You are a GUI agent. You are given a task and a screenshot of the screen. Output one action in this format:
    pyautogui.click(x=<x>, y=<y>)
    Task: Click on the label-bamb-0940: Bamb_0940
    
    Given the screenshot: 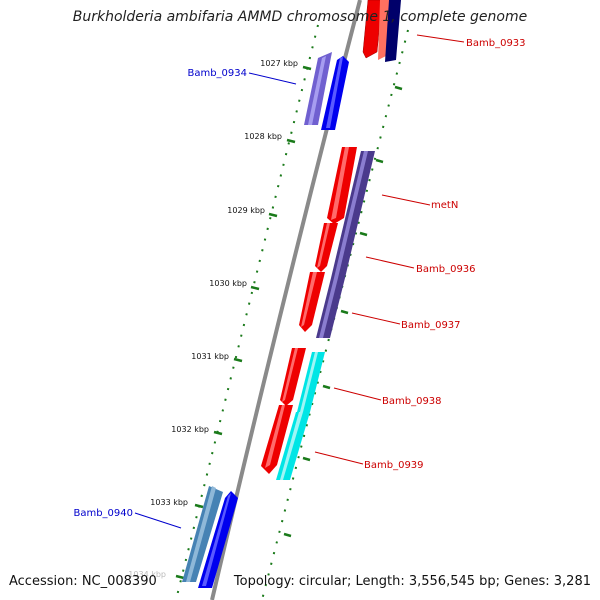 What is the action you would take?
    pyautogui.click(x=103, y=513)
    